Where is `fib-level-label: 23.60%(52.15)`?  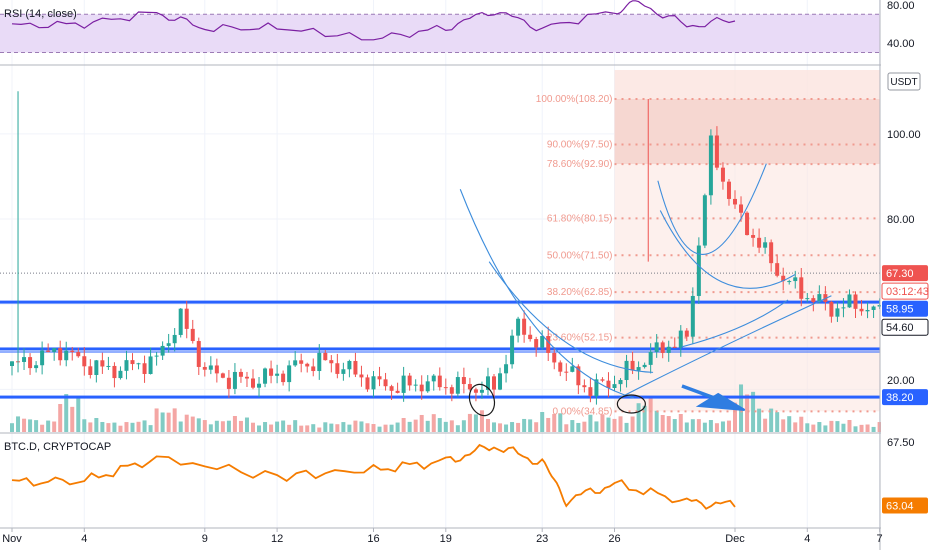 fib-level-label: 23.60%(52.15) is located at coordinates (580, 338).